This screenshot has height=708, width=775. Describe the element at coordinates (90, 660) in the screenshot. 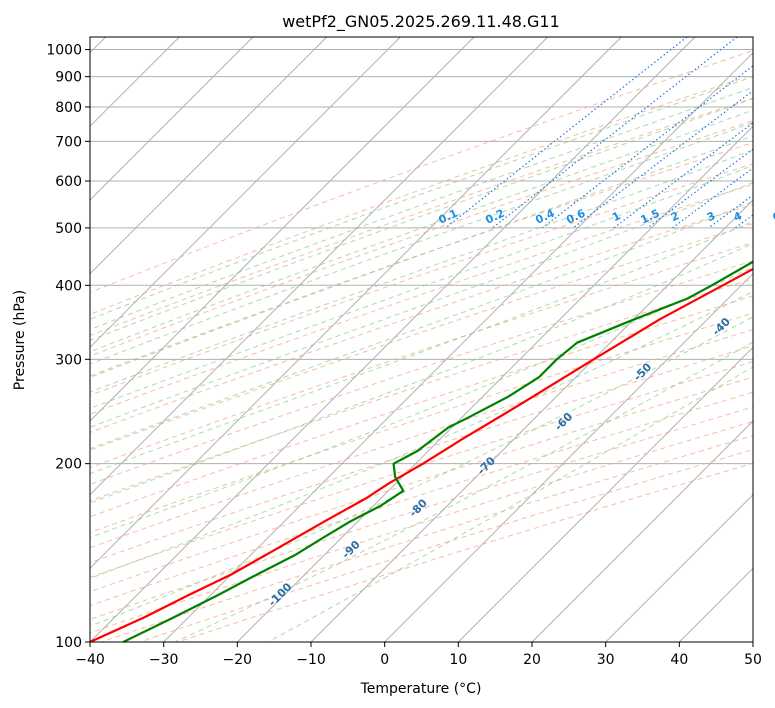

I see `x-tick-label: −40` at that location.